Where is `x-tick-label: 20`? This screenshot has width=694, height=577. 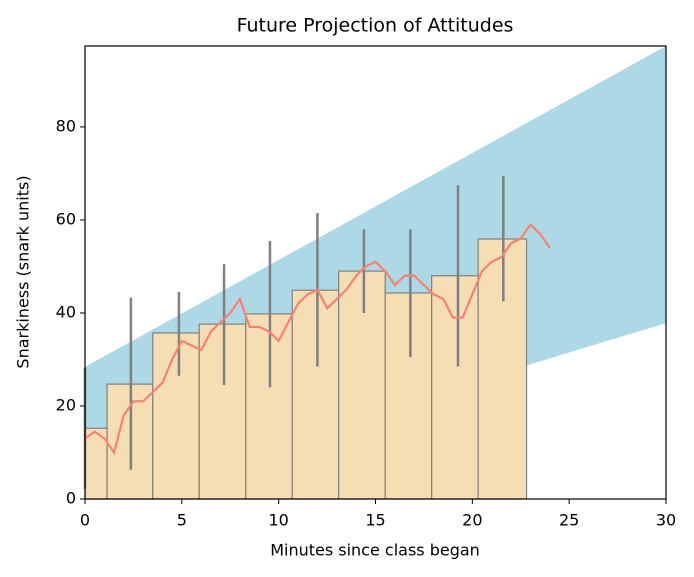 x-tick-label: 20 is located at coordinates (472, 520).